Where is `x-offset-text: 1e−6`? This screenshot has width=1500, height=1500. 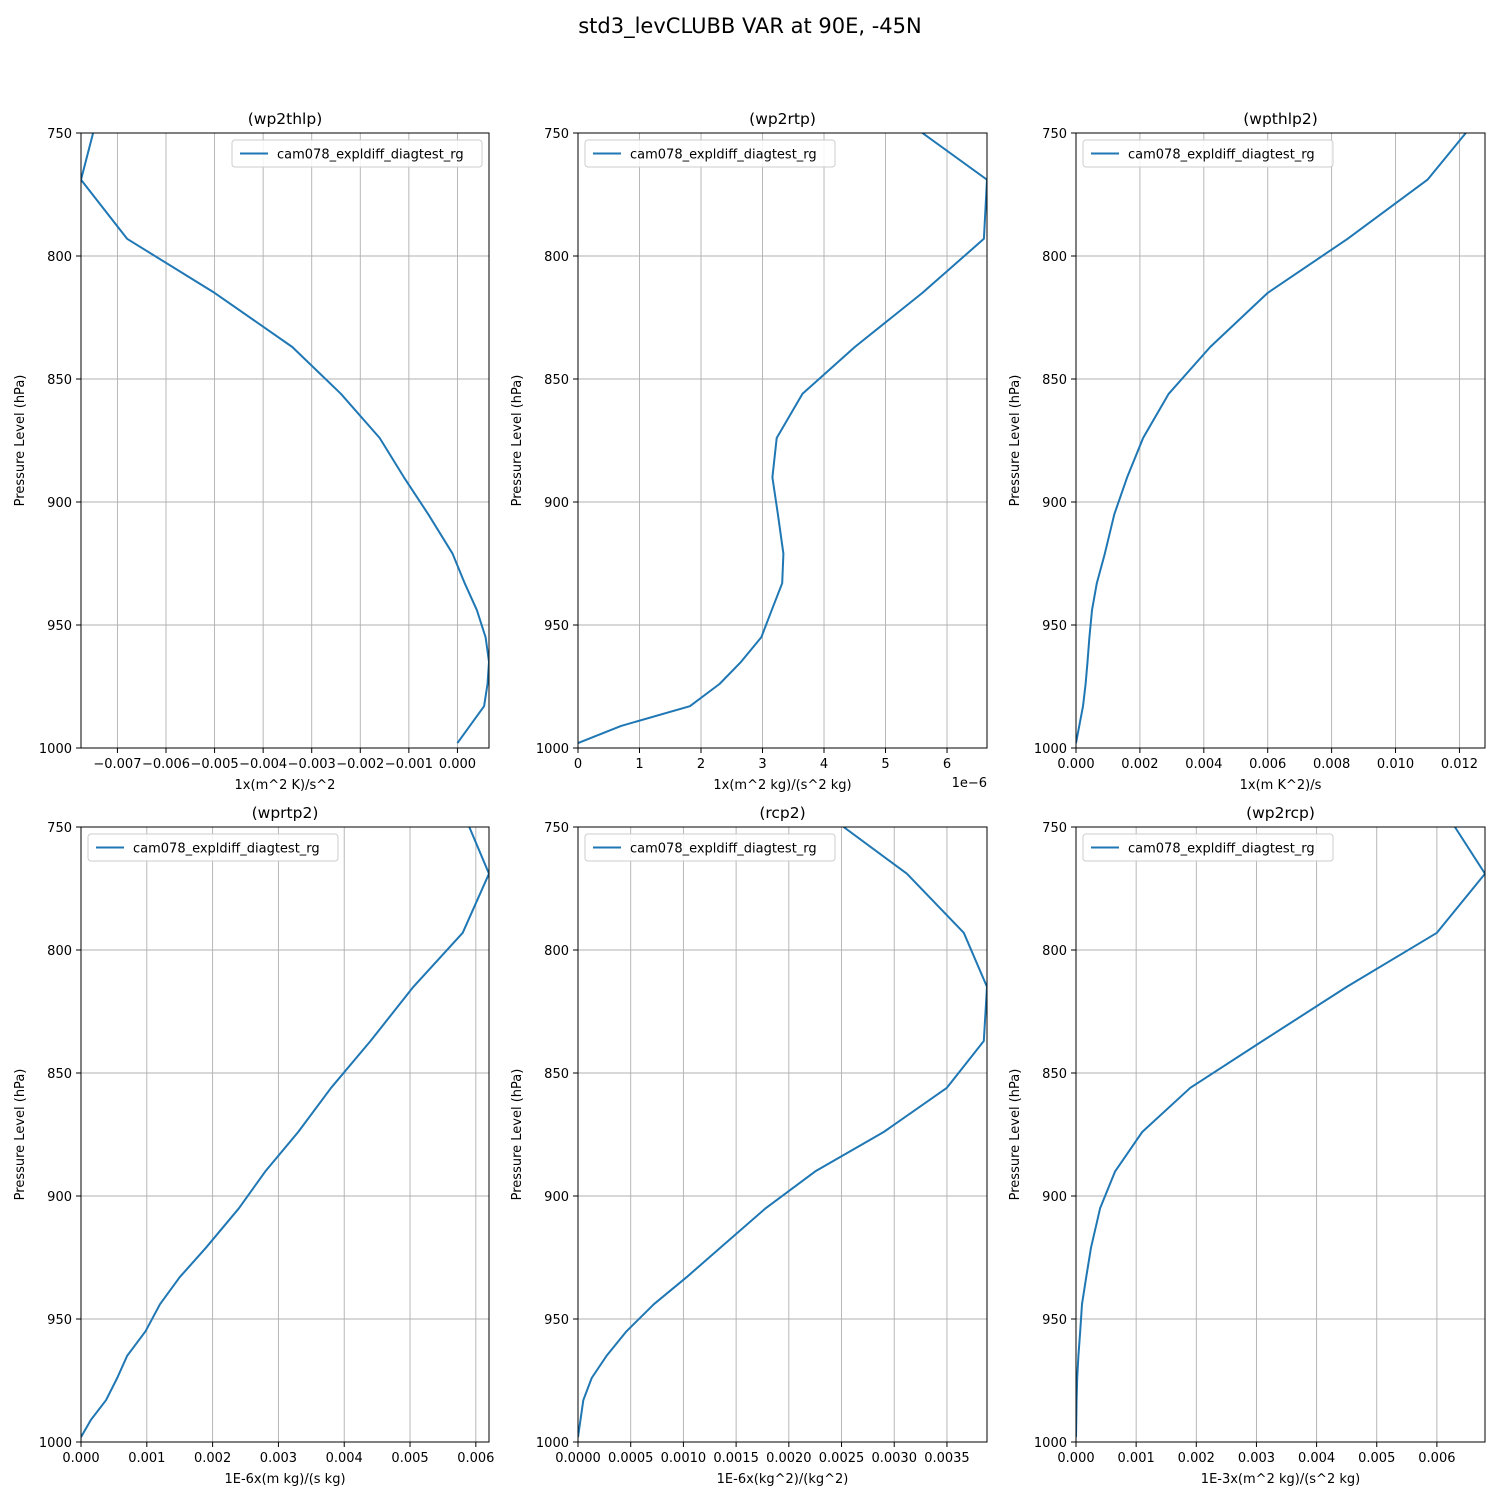 x-offset-text: 1e−6 is located at coordinates (969, 783).